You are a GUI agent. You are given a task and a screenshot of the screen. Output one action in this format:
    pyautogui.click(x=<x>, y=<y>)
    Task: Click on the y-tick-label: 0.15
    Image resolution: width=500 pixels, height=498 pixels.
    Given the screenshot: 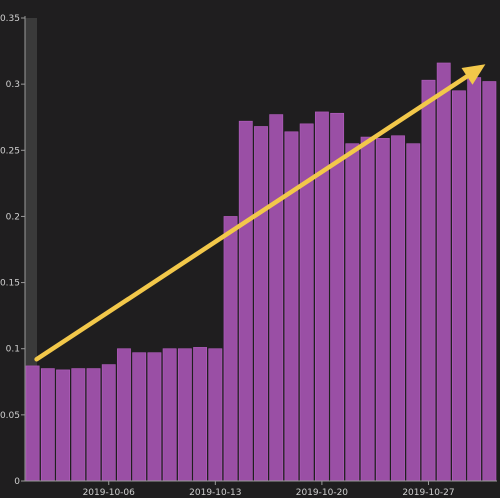 What is the action you would take?
    pyautogui.click(x=10, y=284)
    